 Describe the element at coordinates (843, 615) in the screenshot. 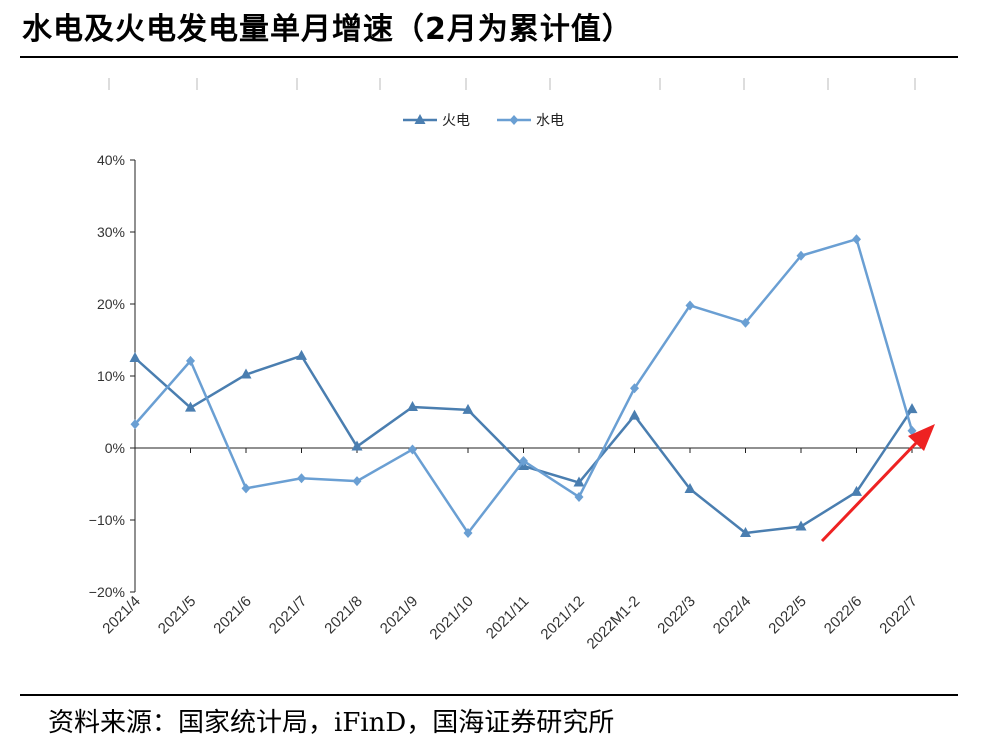

I see `x-tick-label: 2022/6` at that location.